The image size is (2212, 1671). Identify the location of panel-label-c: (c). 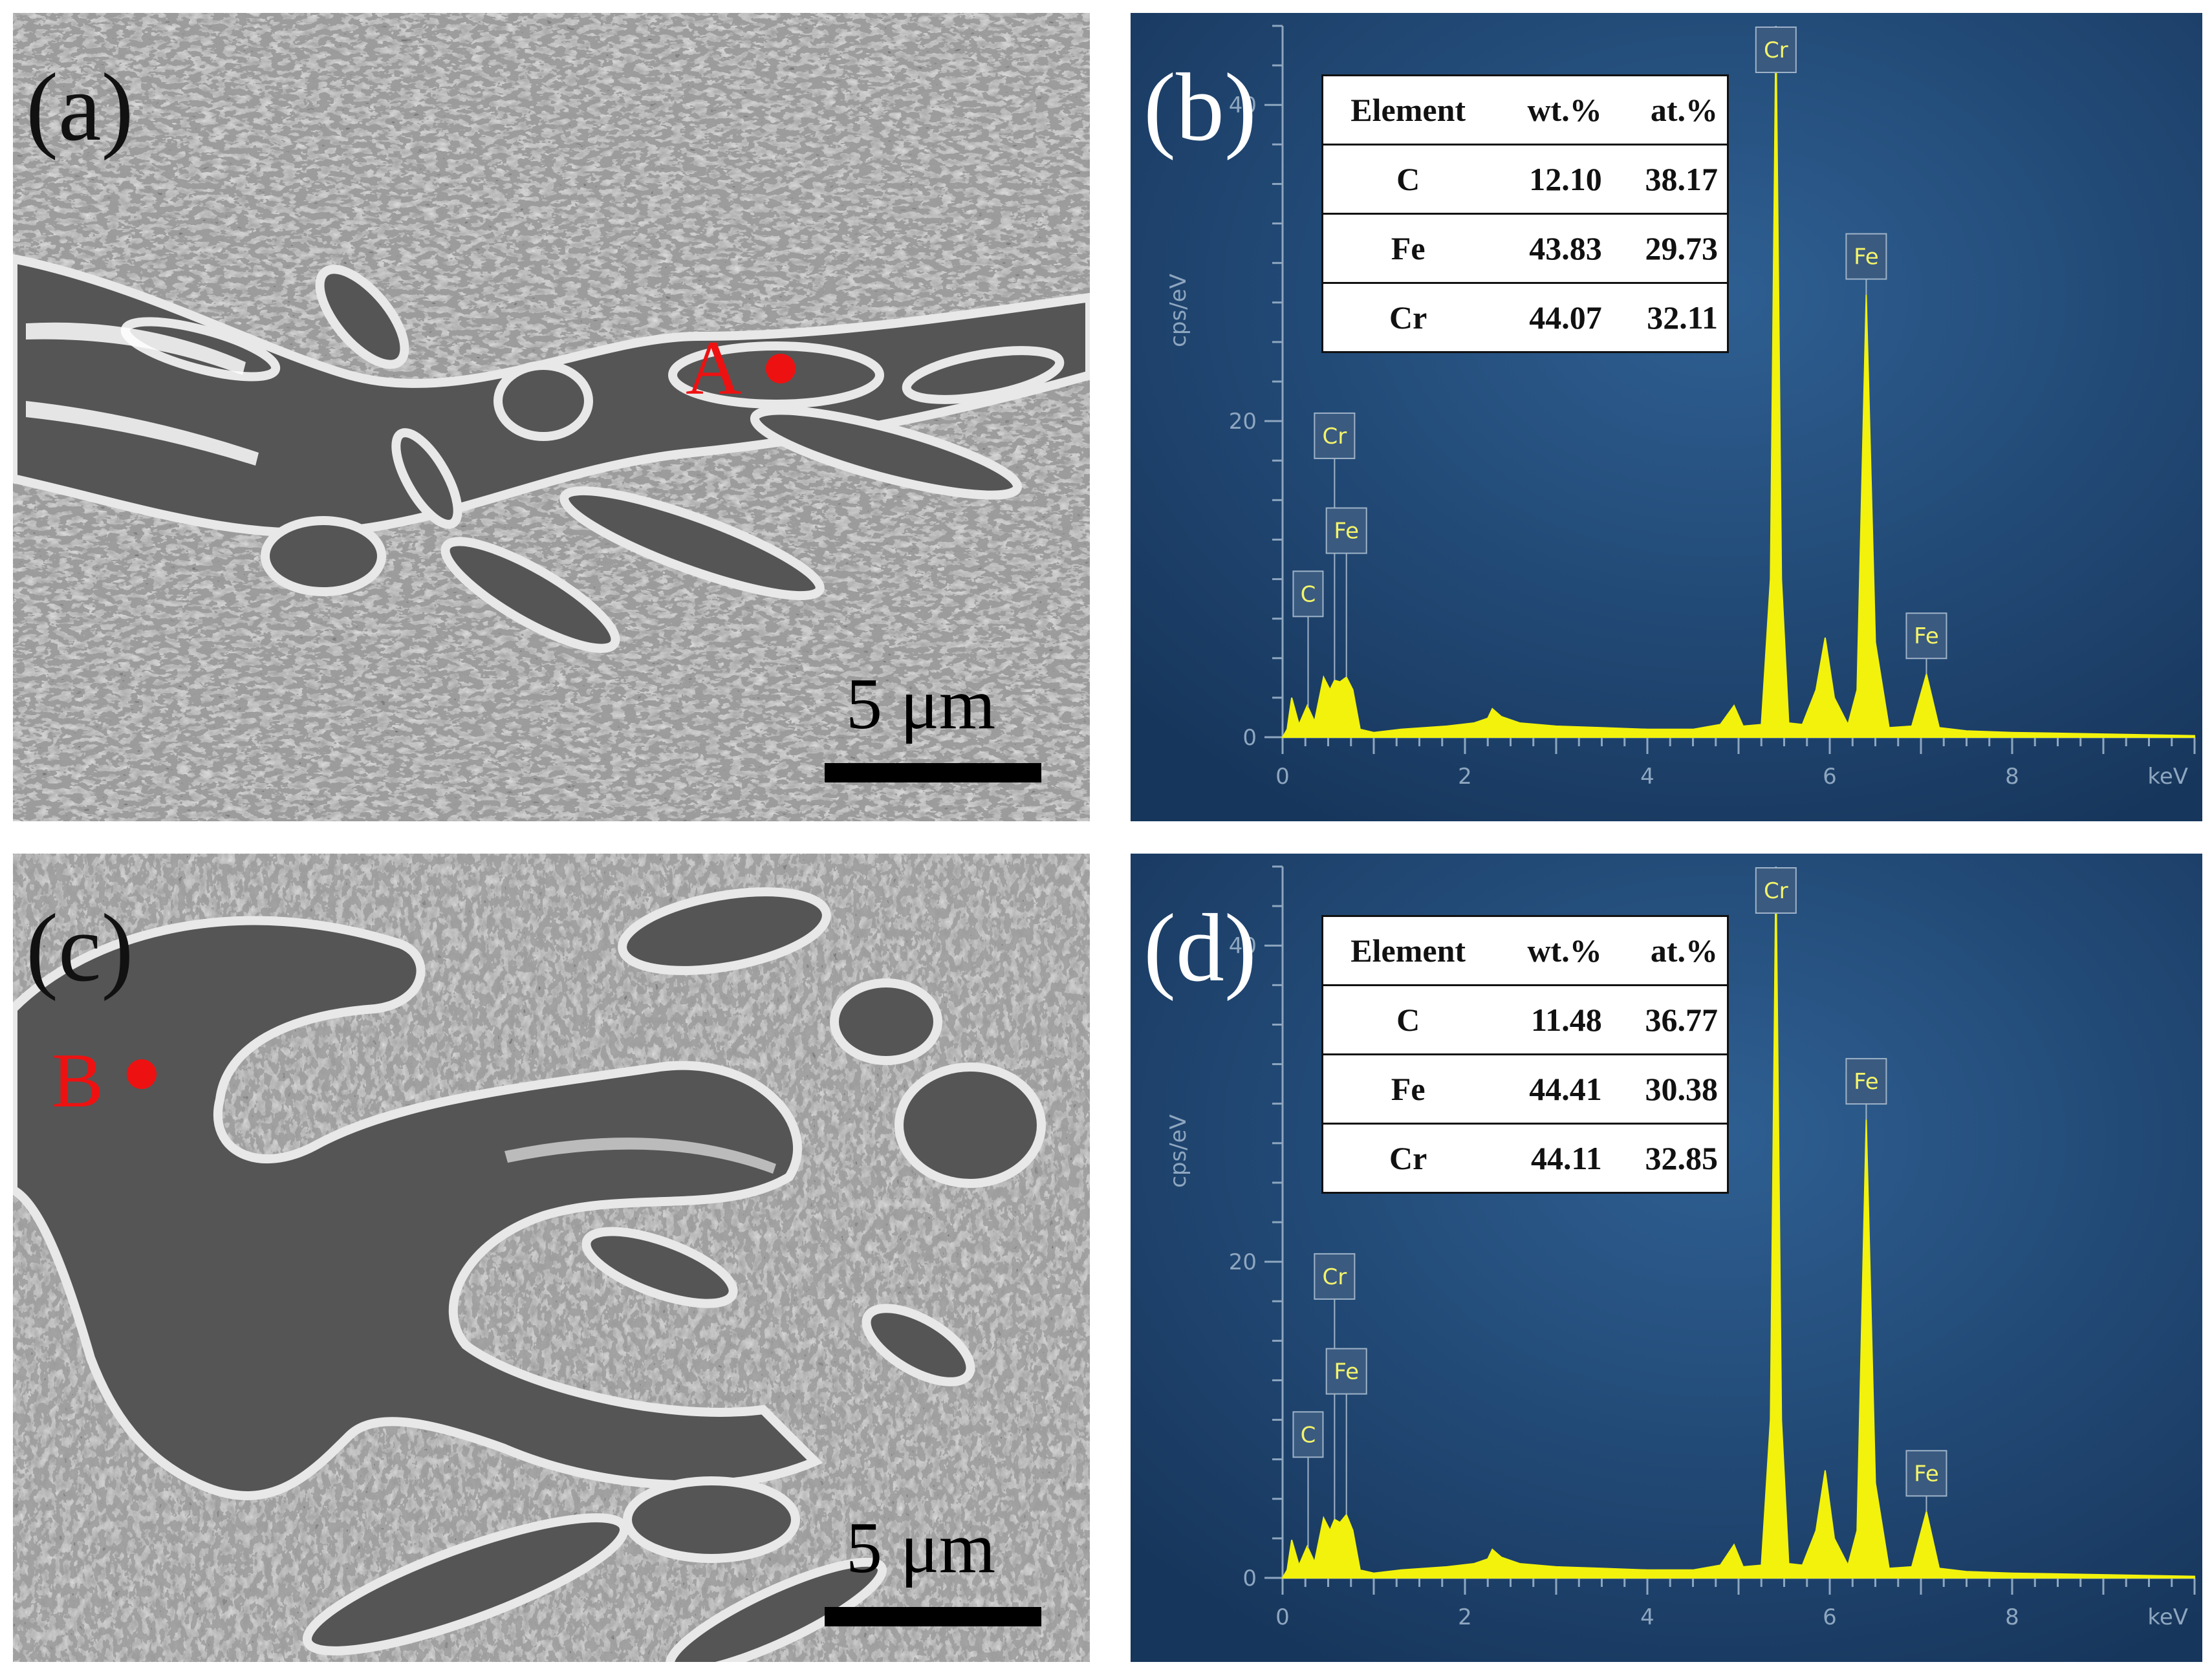
(80, 948).